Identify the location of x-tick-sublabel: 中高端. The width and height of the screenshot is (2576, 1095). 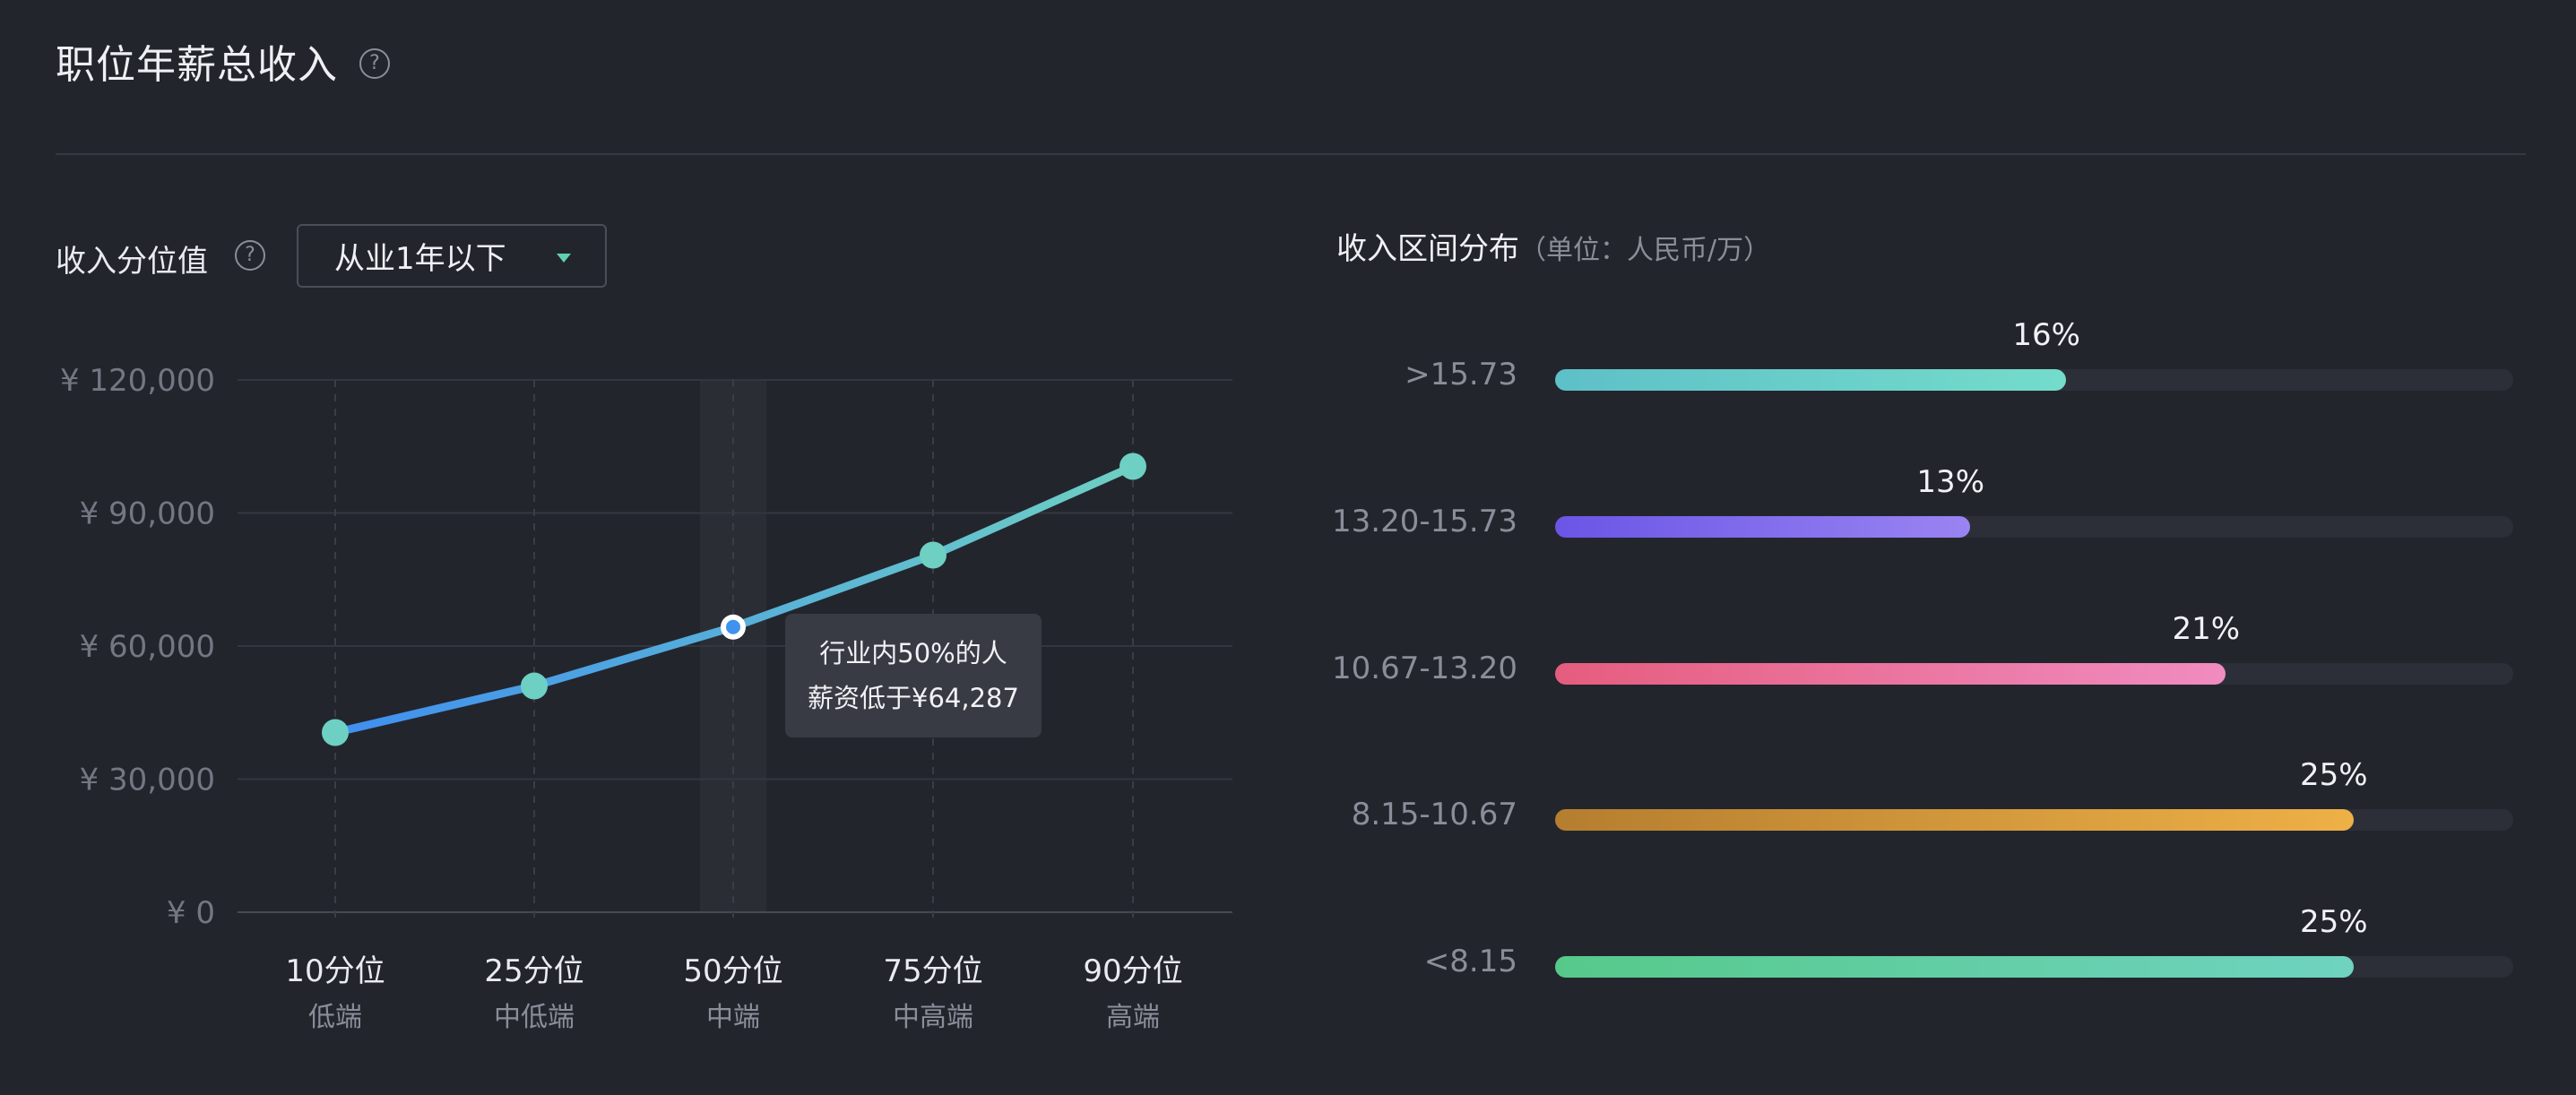
(933, 1017).